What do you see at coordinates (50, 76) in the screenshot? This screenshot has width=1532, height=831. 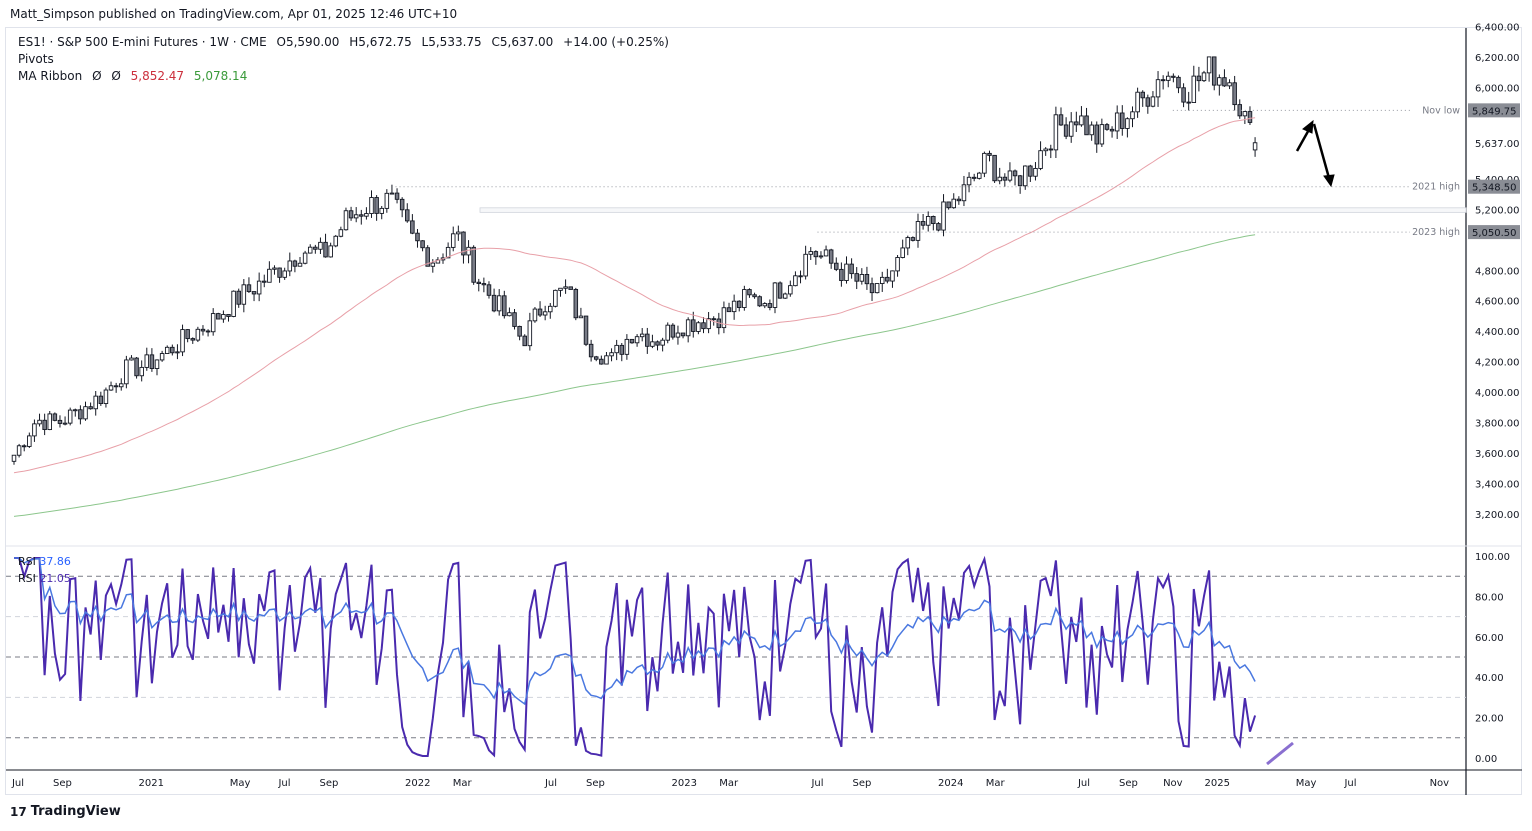 I see `ma-ribbon-indicator: MA Ribbon` at bounding box center [50, 76].